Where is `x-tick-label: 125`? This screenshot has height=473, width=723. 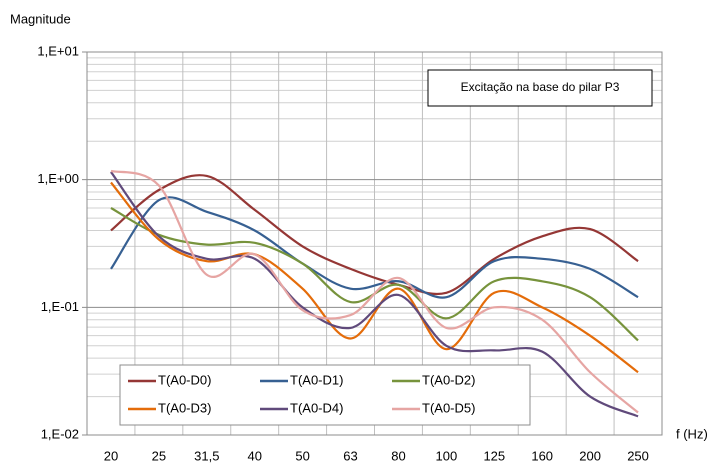 x-tick-label: 125 is located at coordinates (494, 455).